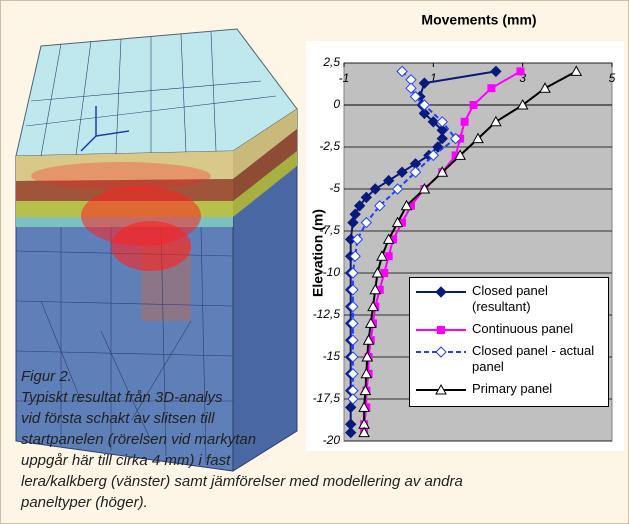 The height and width of the screenshot is (524, 629). What do you see at coordinates (318, 253) in the screenshot?
I see `y-axis-title: Elevation (m)` at bounding box center [318, 253].